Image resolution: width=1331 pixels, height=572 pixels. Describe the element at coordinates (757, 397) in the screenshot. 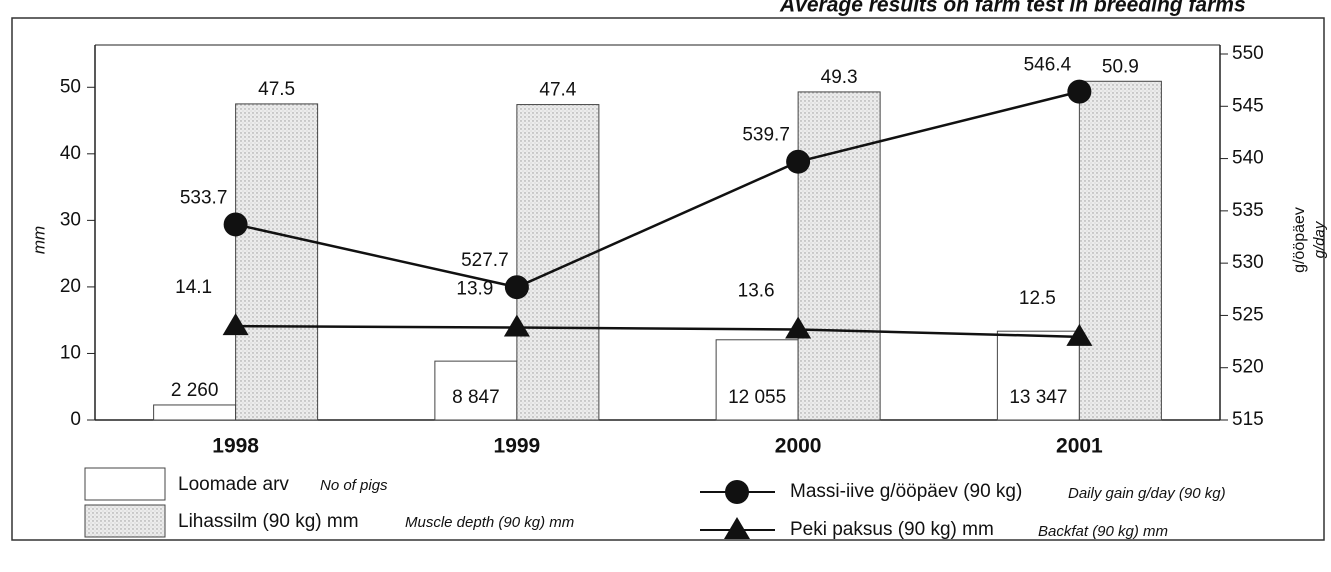

I see `data-label: 12 055` at that location.